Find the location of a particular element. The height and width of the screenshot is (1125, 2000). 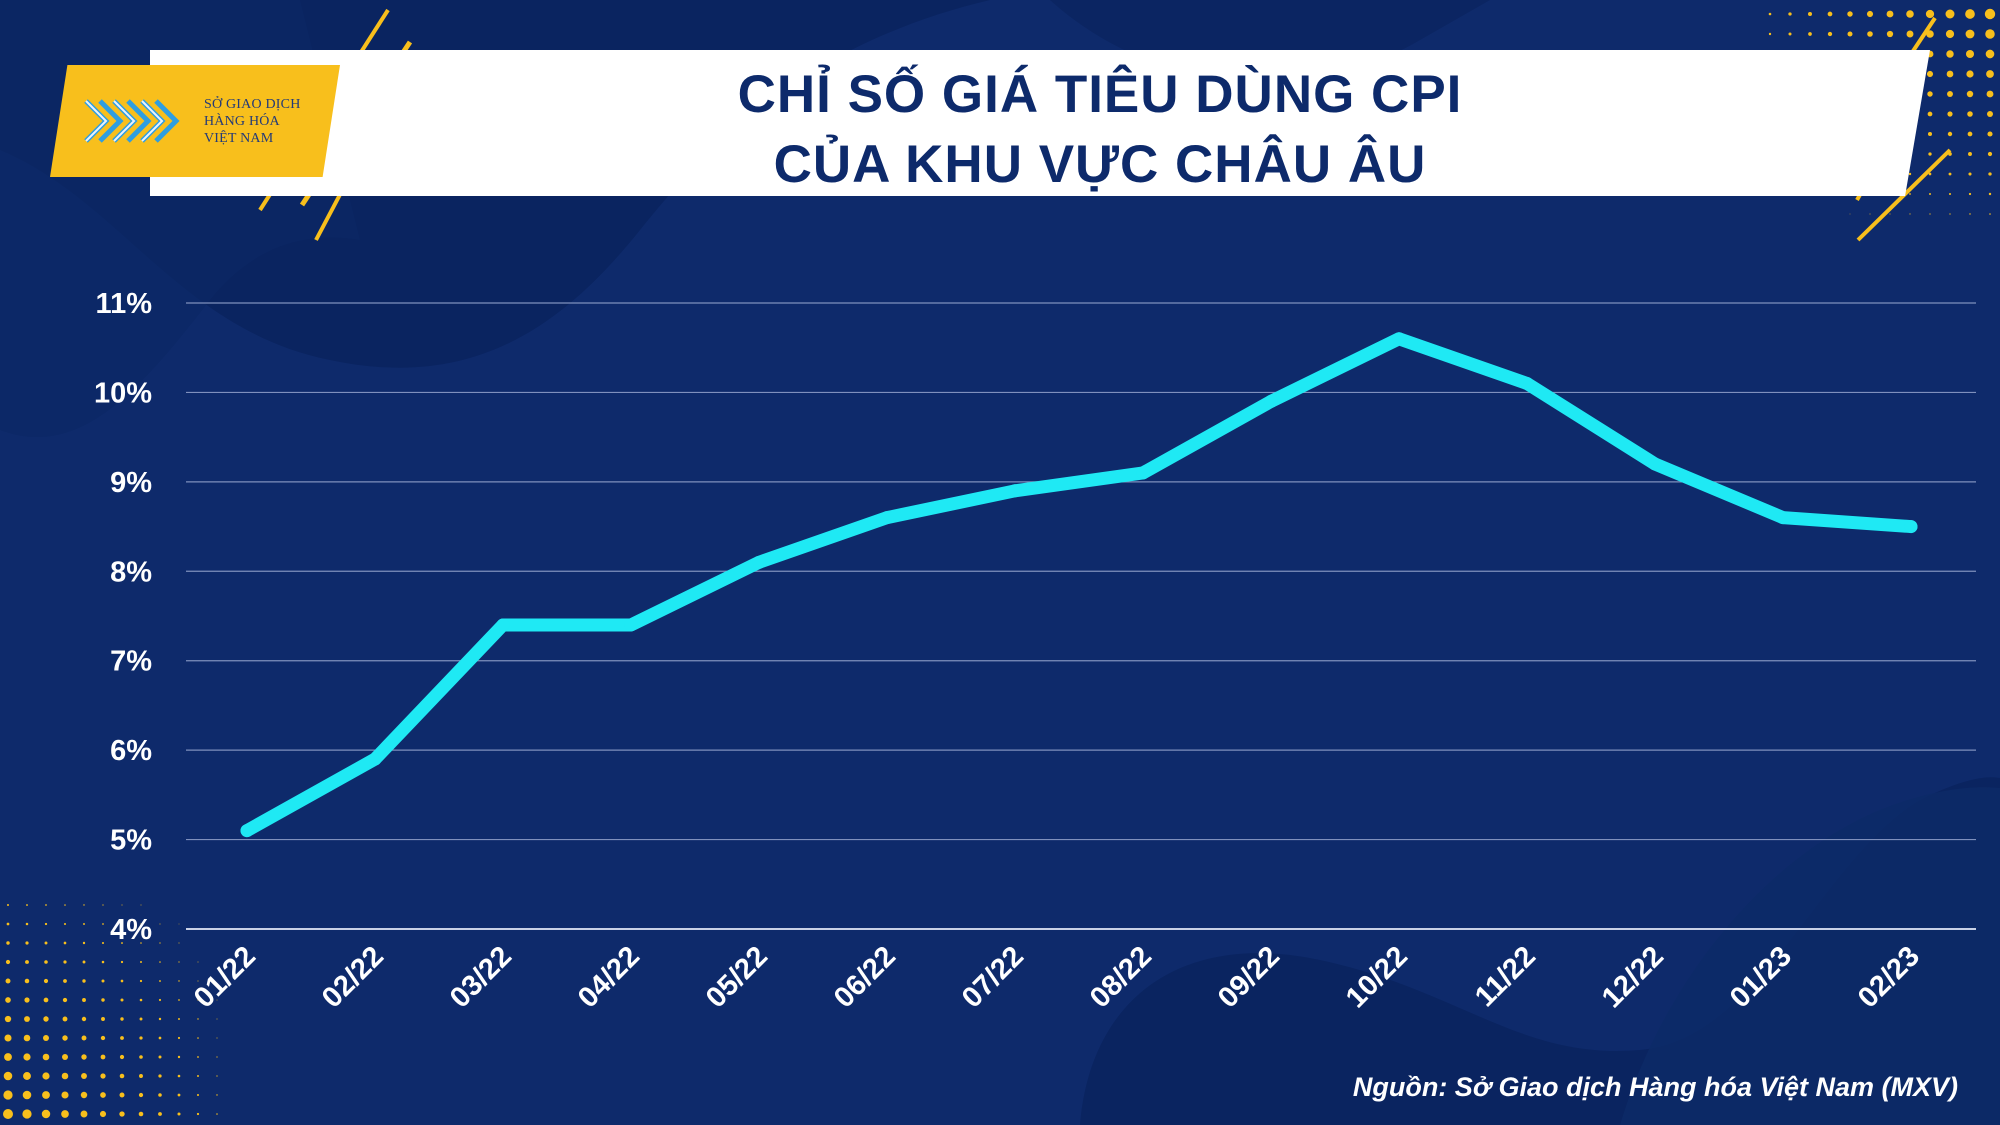

chart-title-line-1: CHỈ SỐ GIÁ TIÊU DÙNG CPI is located at coordinates (1100, 94).